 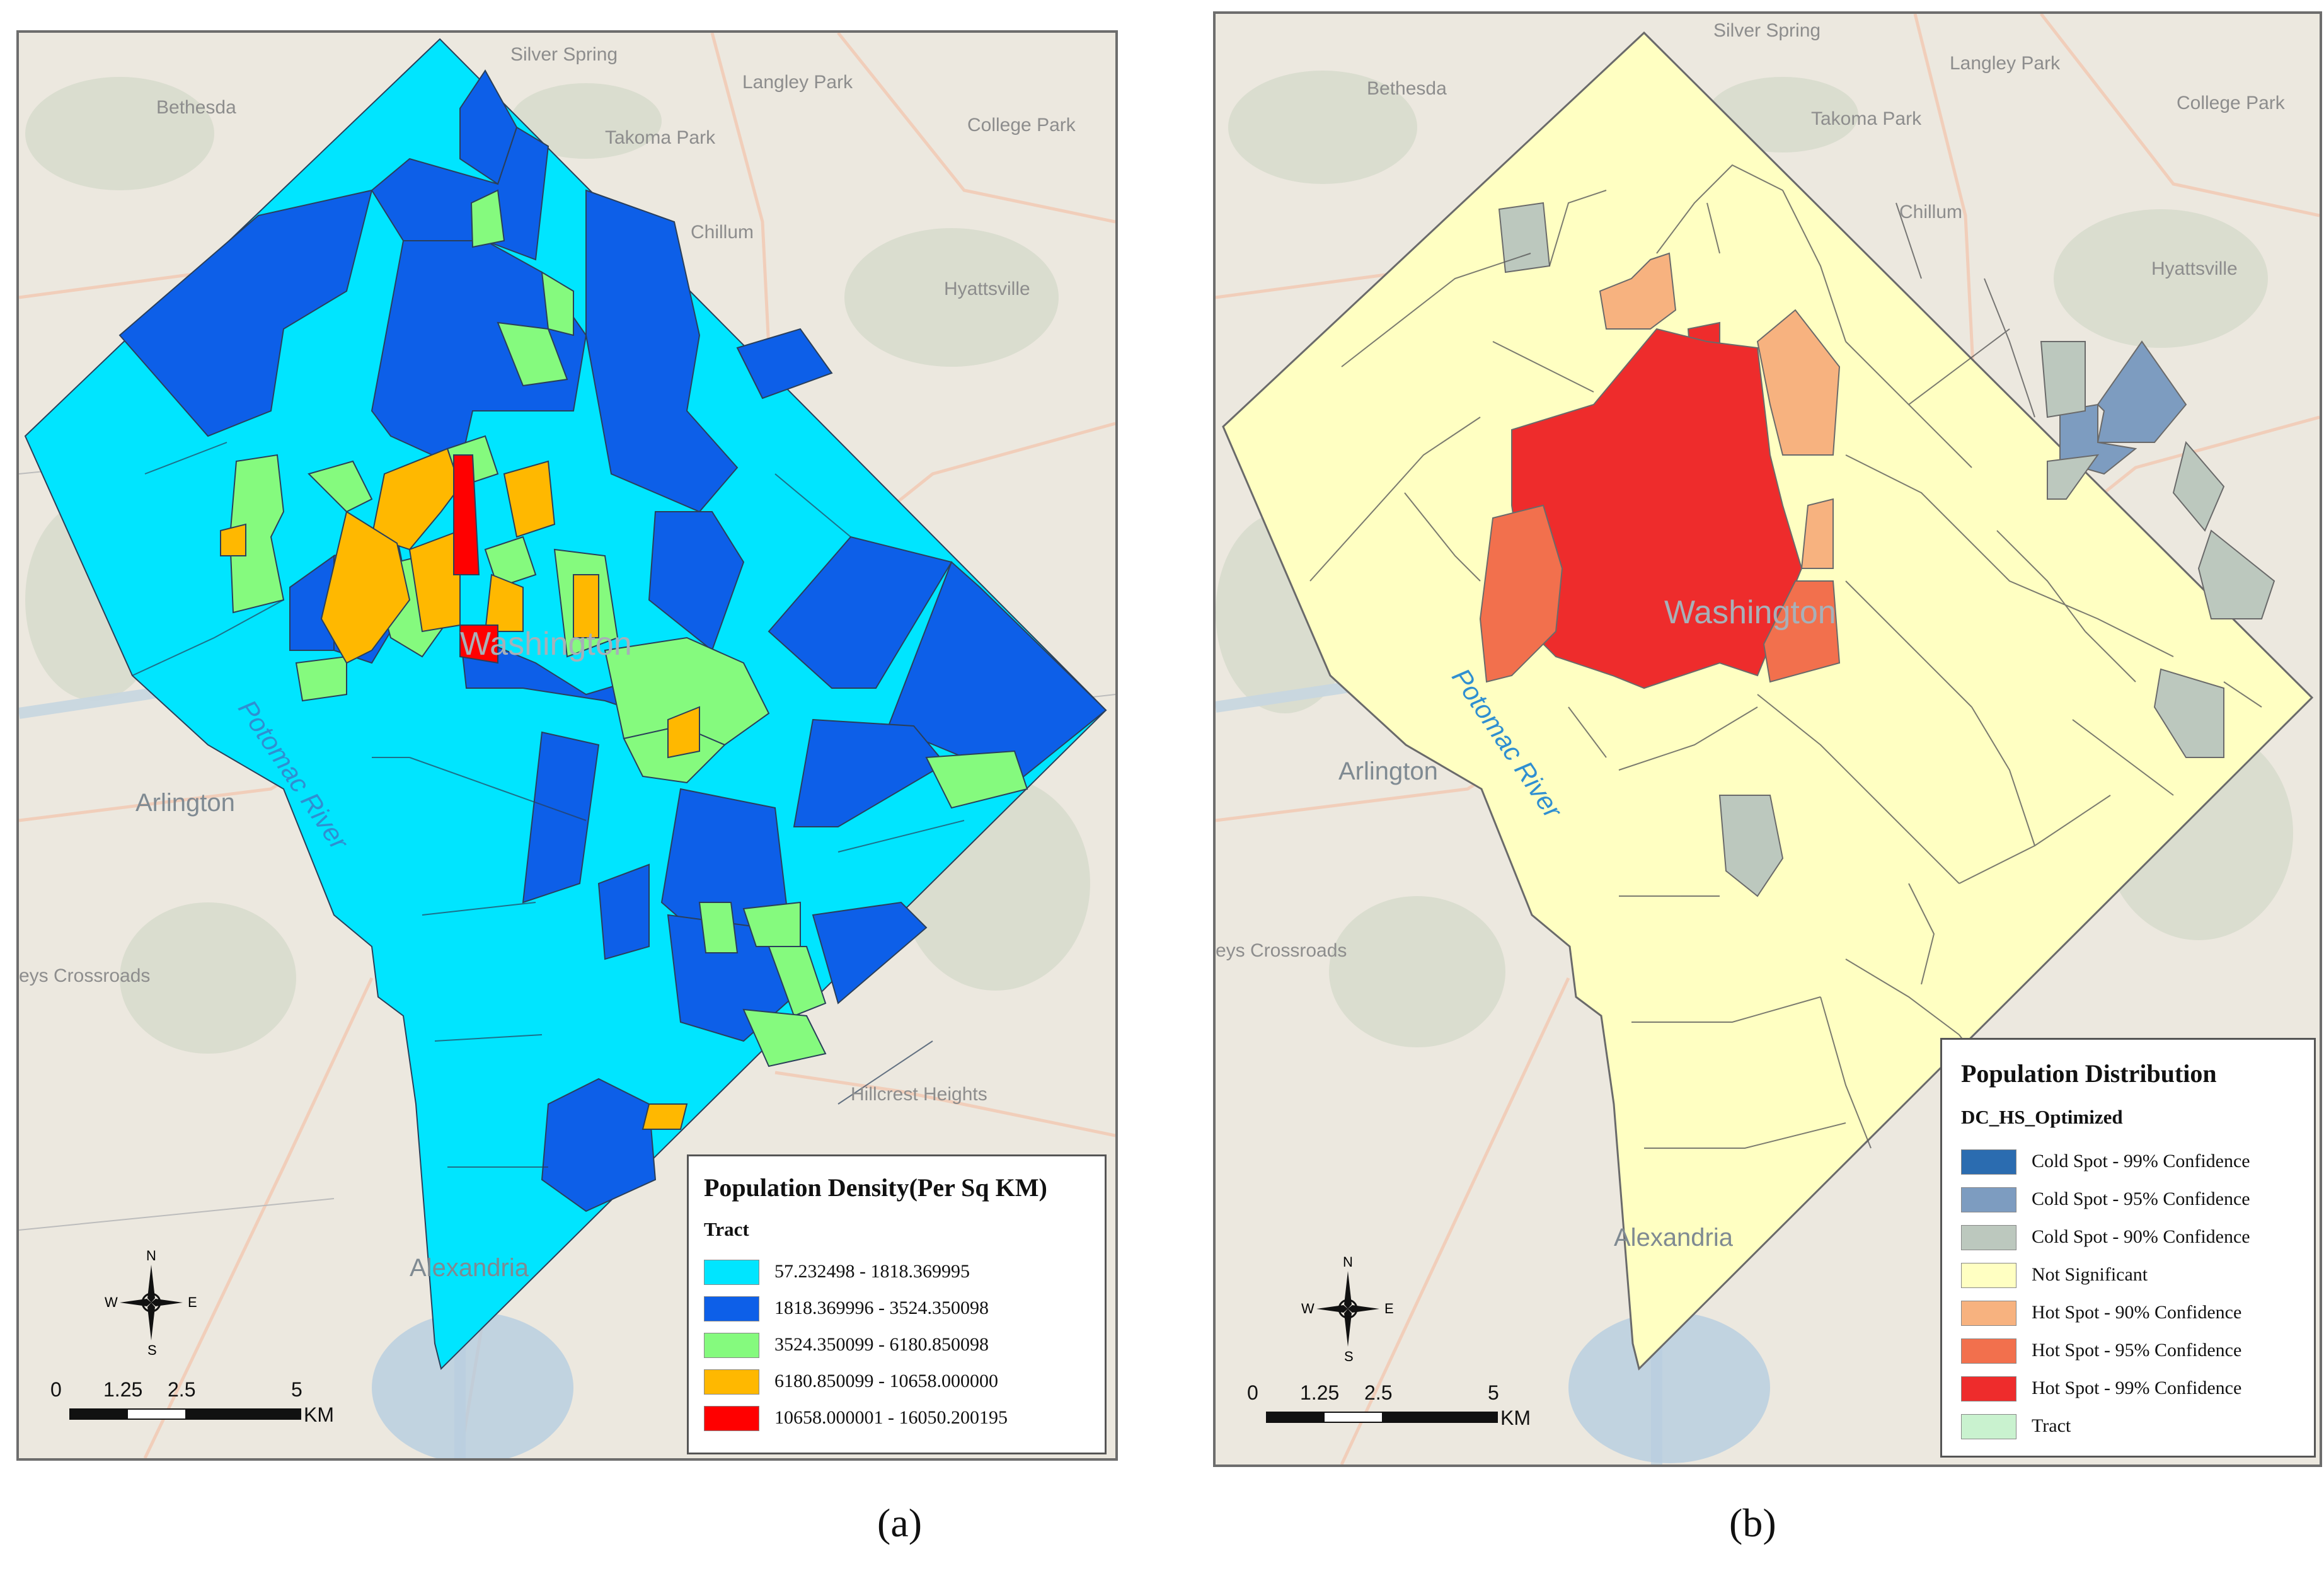 I want to click on legend-subtitle: Tract, so click(x=726, y=1229).